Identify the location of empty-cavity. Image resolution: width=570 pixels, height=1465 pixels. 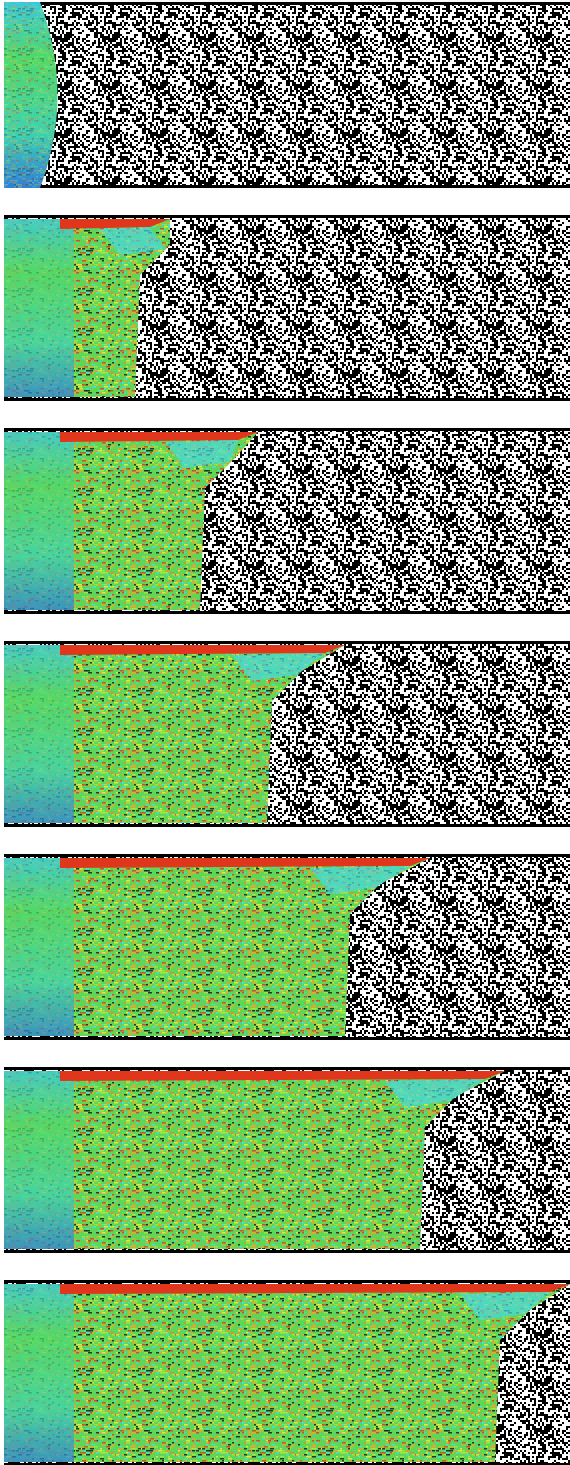
(287, 95).